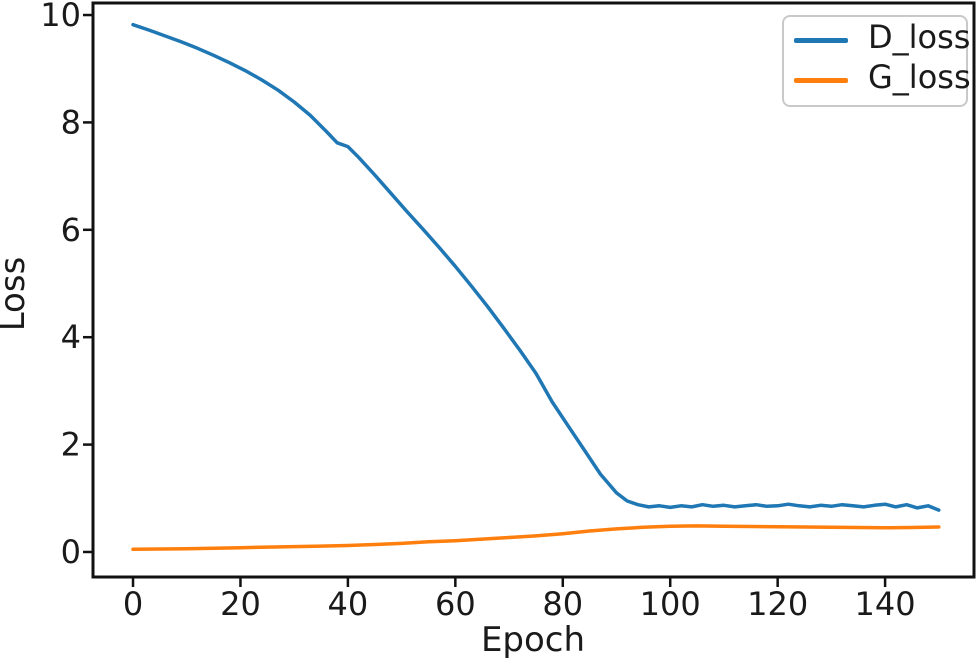  Describe the element at coordinates (885, 604) in the screenshot. I see `x-tick-label: 140` at that location.